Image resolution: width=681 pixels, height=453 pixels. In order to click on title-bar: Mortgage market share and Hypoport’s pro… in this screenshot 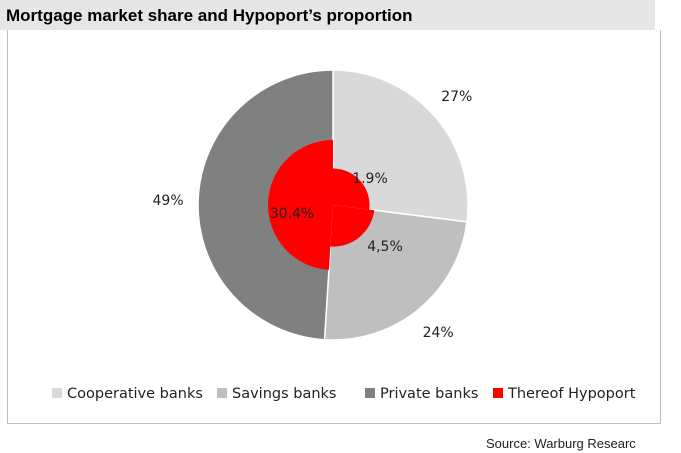, I will do `click(327, 15)`.